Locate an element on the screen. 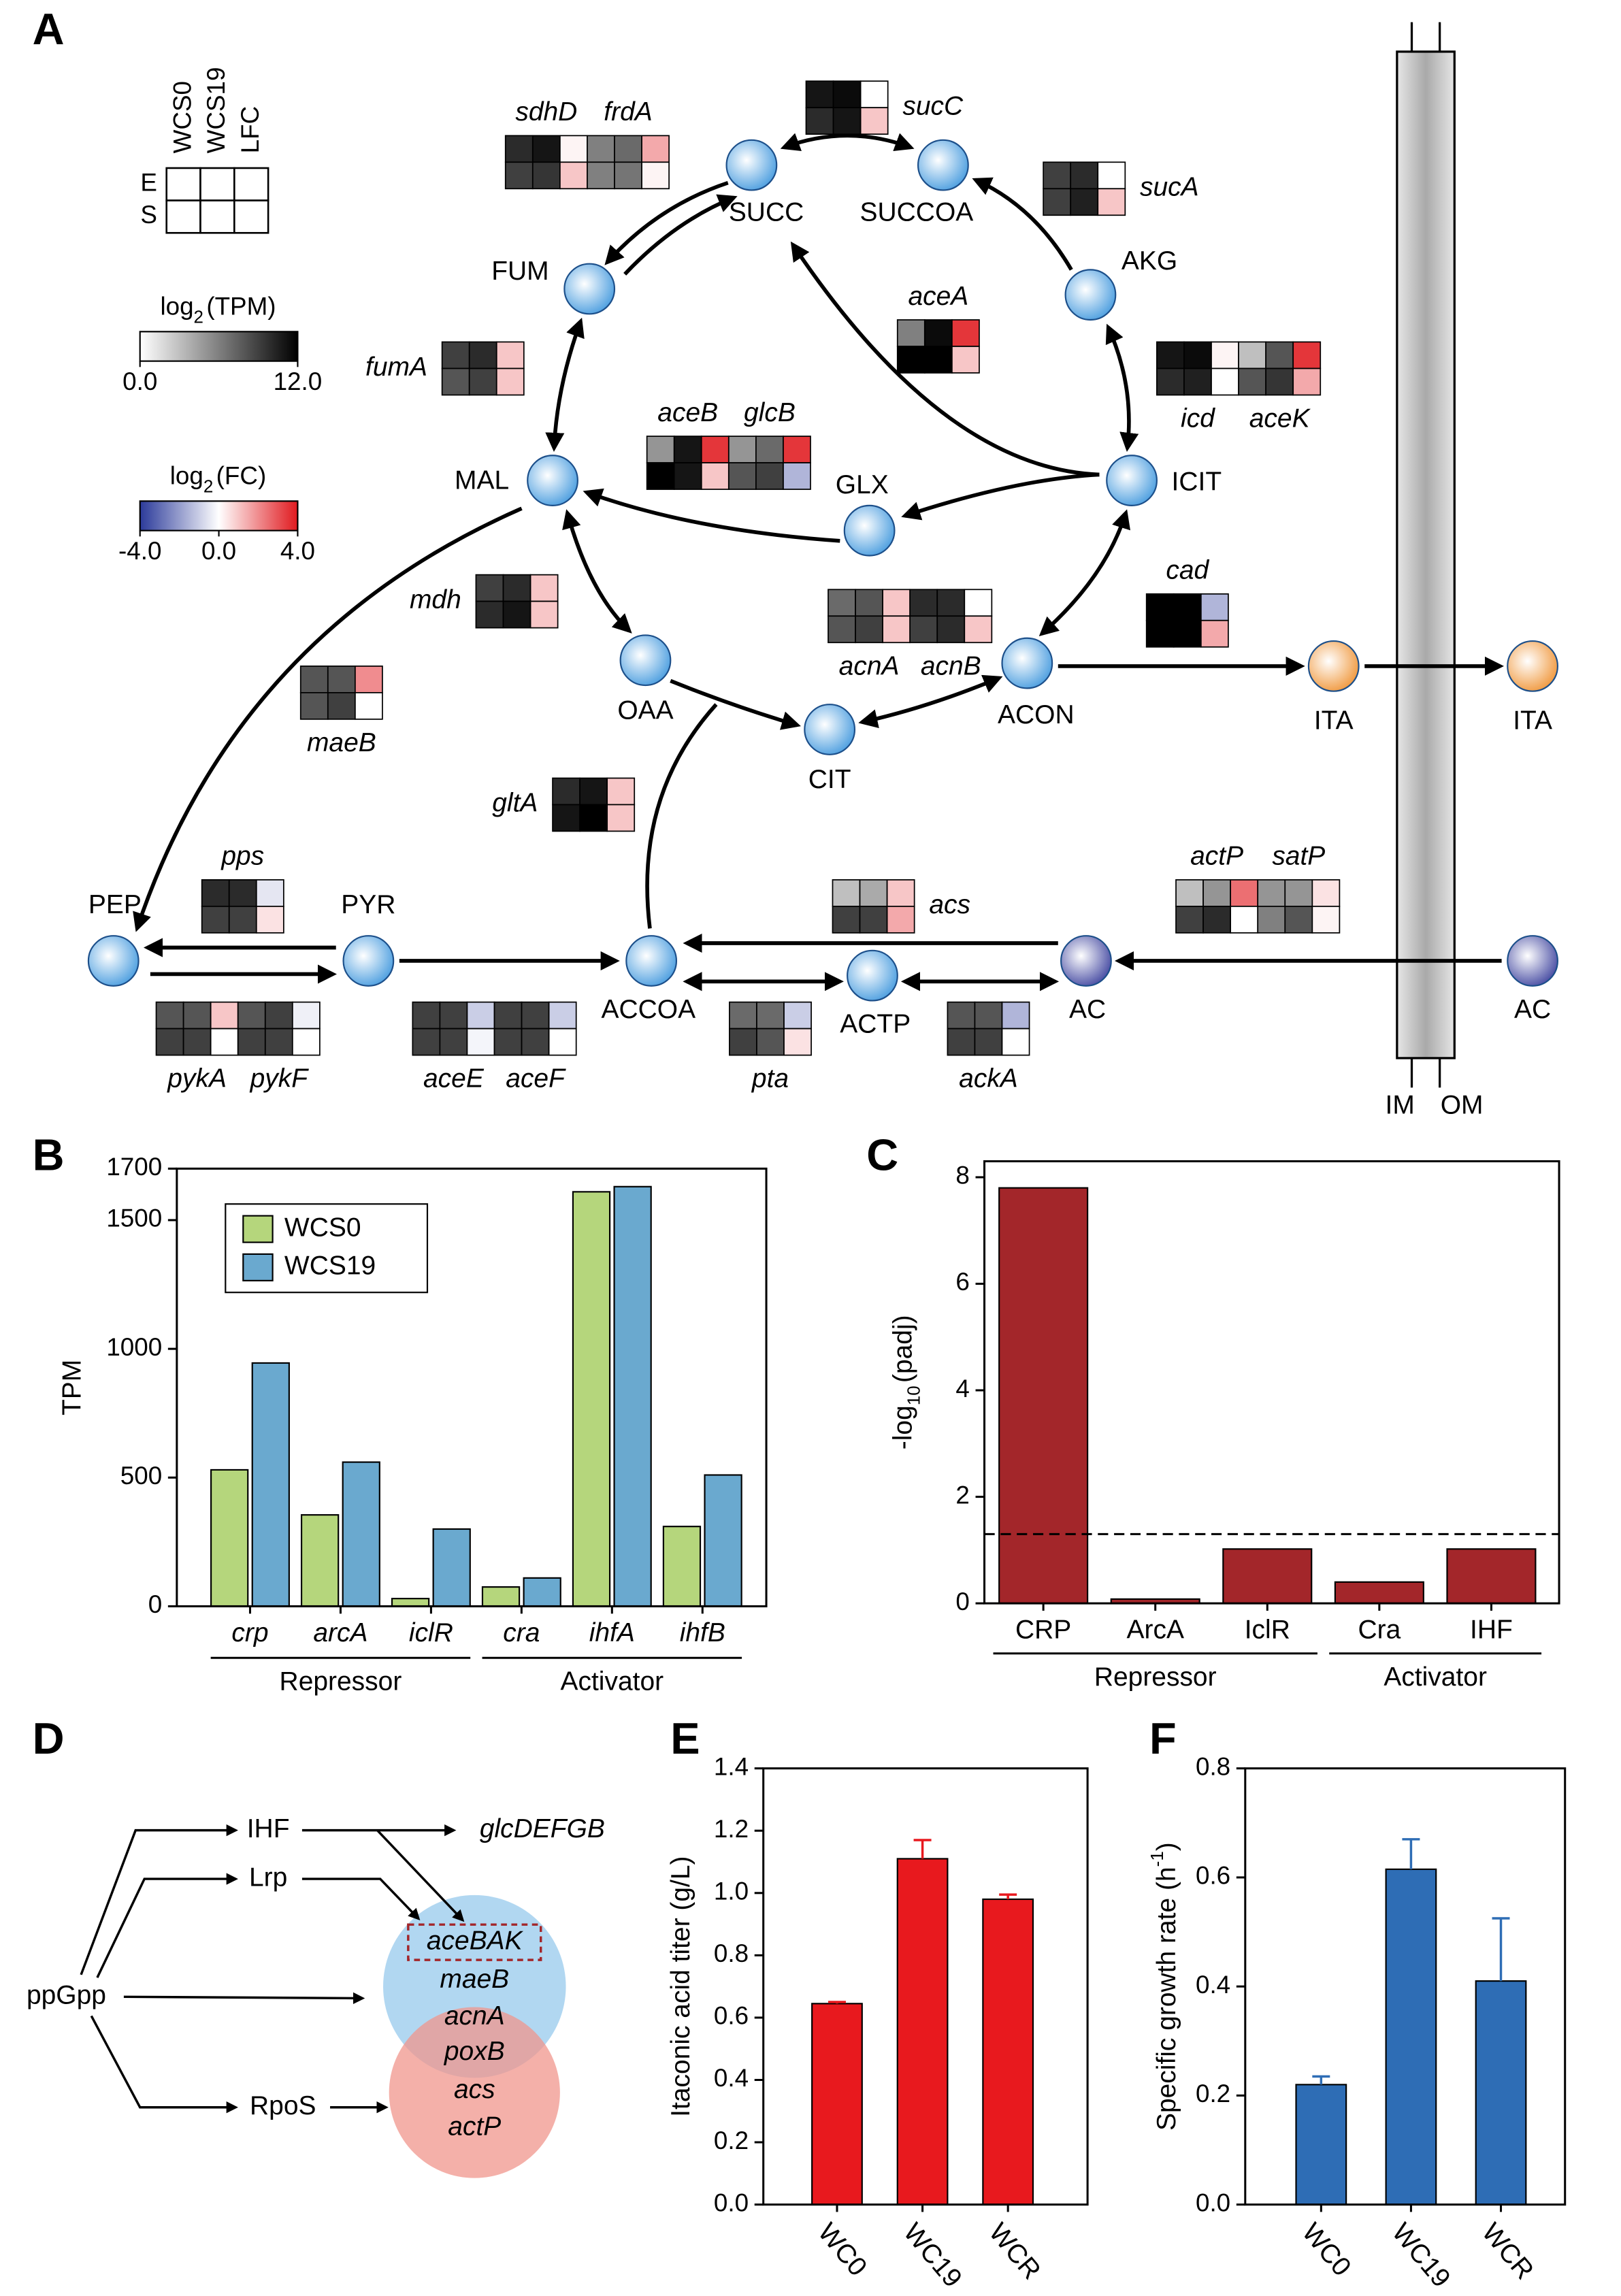  metabolite-label: PYR is located at coordinates (368, 904).